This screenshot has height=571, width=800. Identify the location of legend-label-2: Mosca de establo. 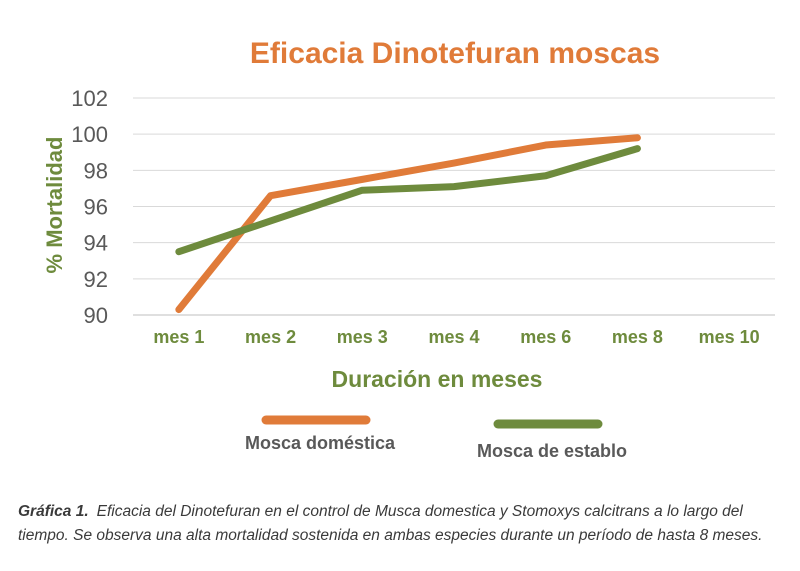
(552, 451).